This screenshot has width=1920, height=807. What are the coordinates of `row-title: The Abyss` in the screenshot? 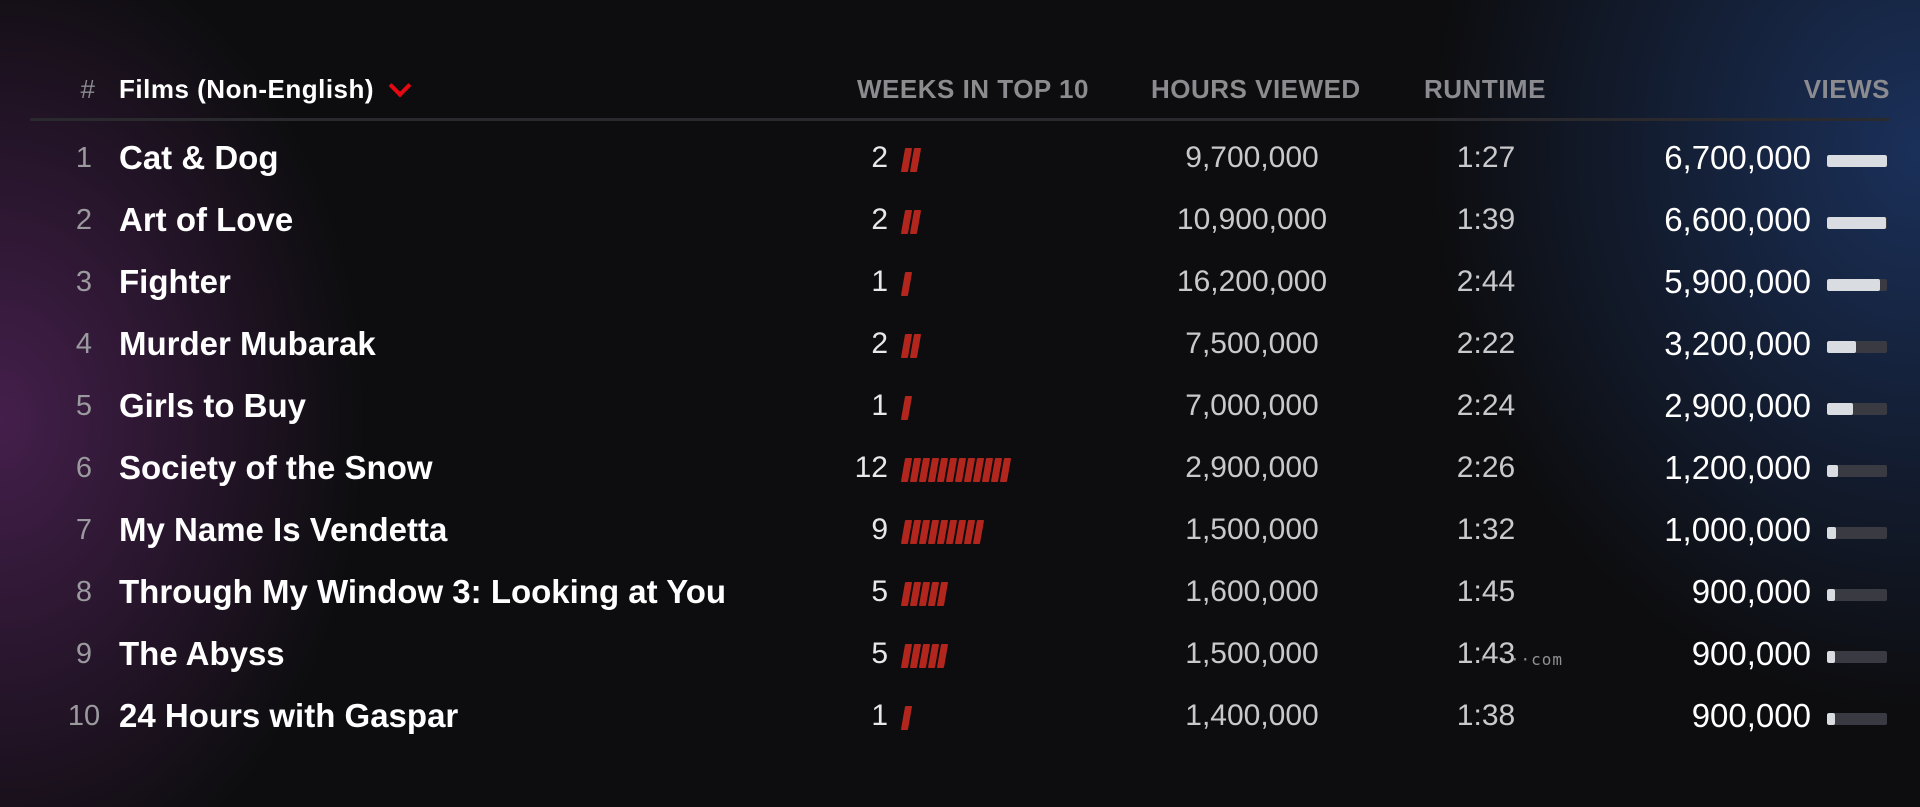 It's located at (202, 653).